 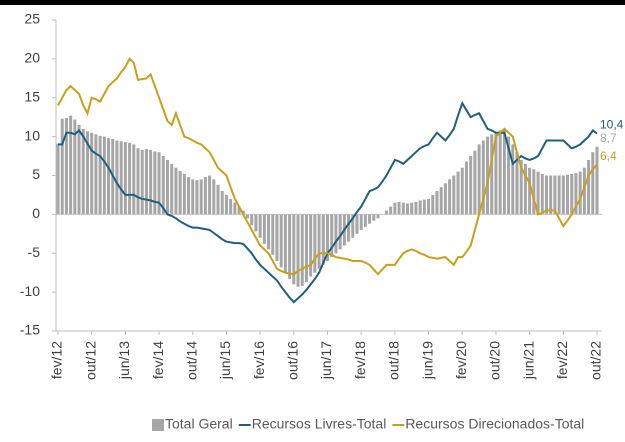 What do you see at coordinates (57, 360) in the screenshot?
I see `x-tick-label: fev/12` at bounding box center [57, 360].